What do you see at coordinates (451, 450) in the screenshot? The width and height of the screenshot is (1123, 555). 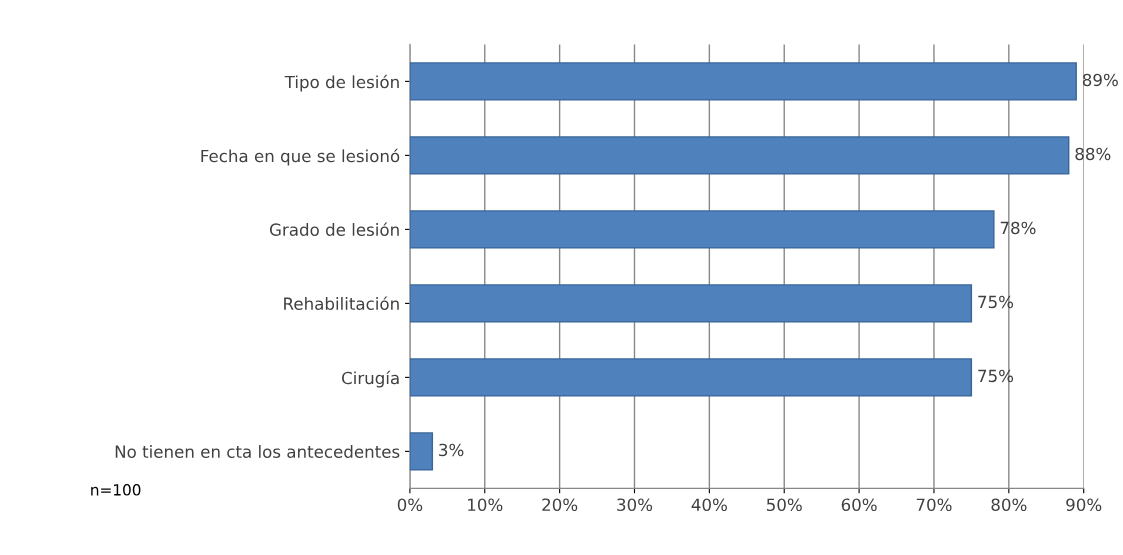 I see `data-label: 3%` at bounding box center [451, 450].